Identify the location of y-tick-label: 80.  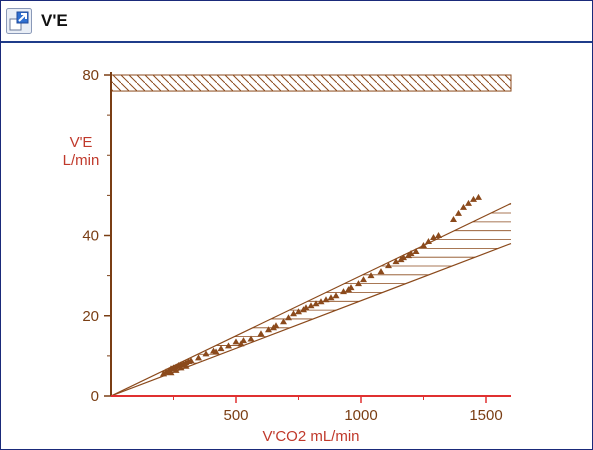
(90, 75).